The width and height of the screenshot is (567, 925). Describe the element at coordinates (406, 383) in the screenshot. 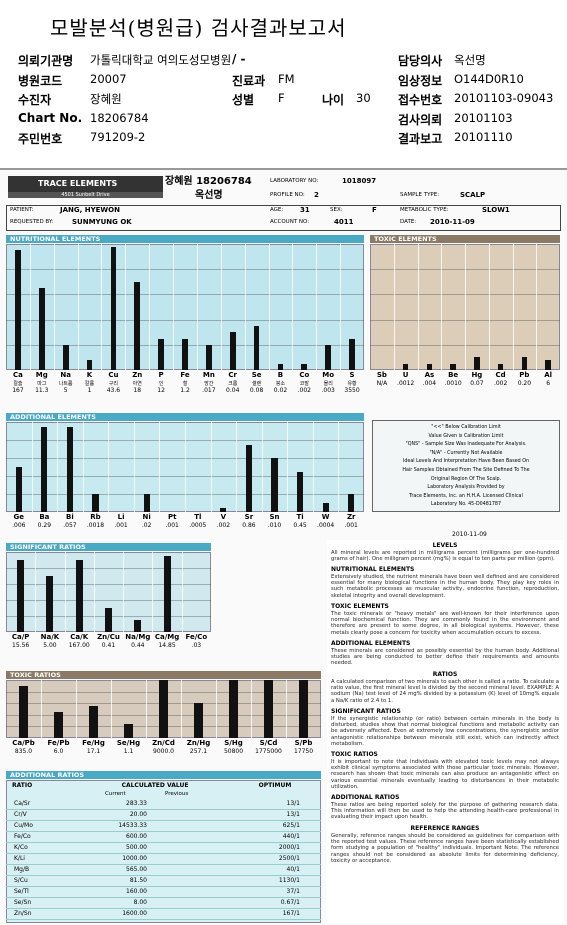

I see `value-label: .0012` at that location.